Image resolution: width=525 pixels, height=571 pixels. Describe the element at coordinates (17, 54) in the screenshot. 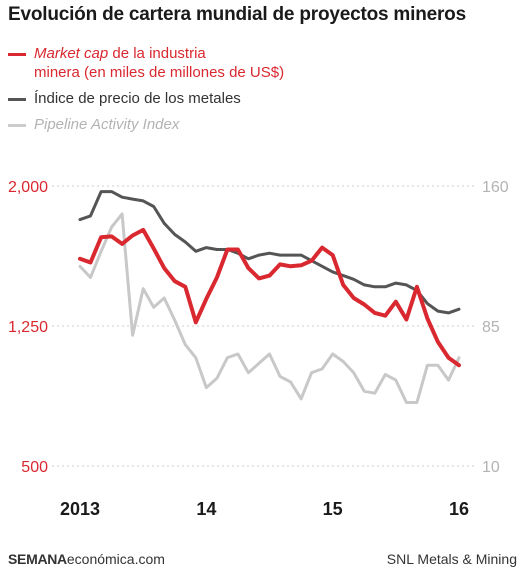

I see `legend-swatch-market-cap` at that location.